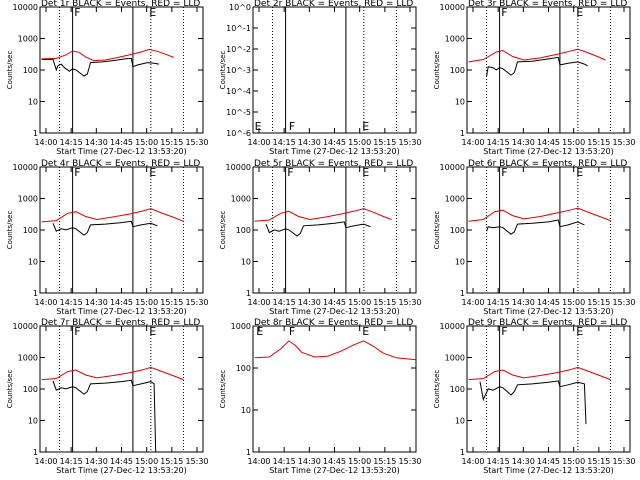 The image size is (640, 480). I want to click on panel-title: Det 8r BLACK = Events, RED = LLD, so click(333, 323).